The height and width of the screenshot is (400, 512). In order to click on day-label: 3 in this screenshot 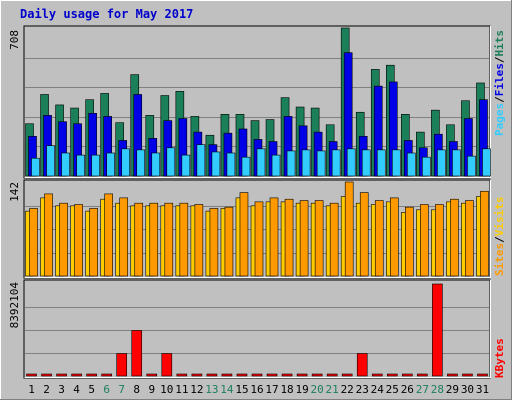, I will do `click(61, 389)`.